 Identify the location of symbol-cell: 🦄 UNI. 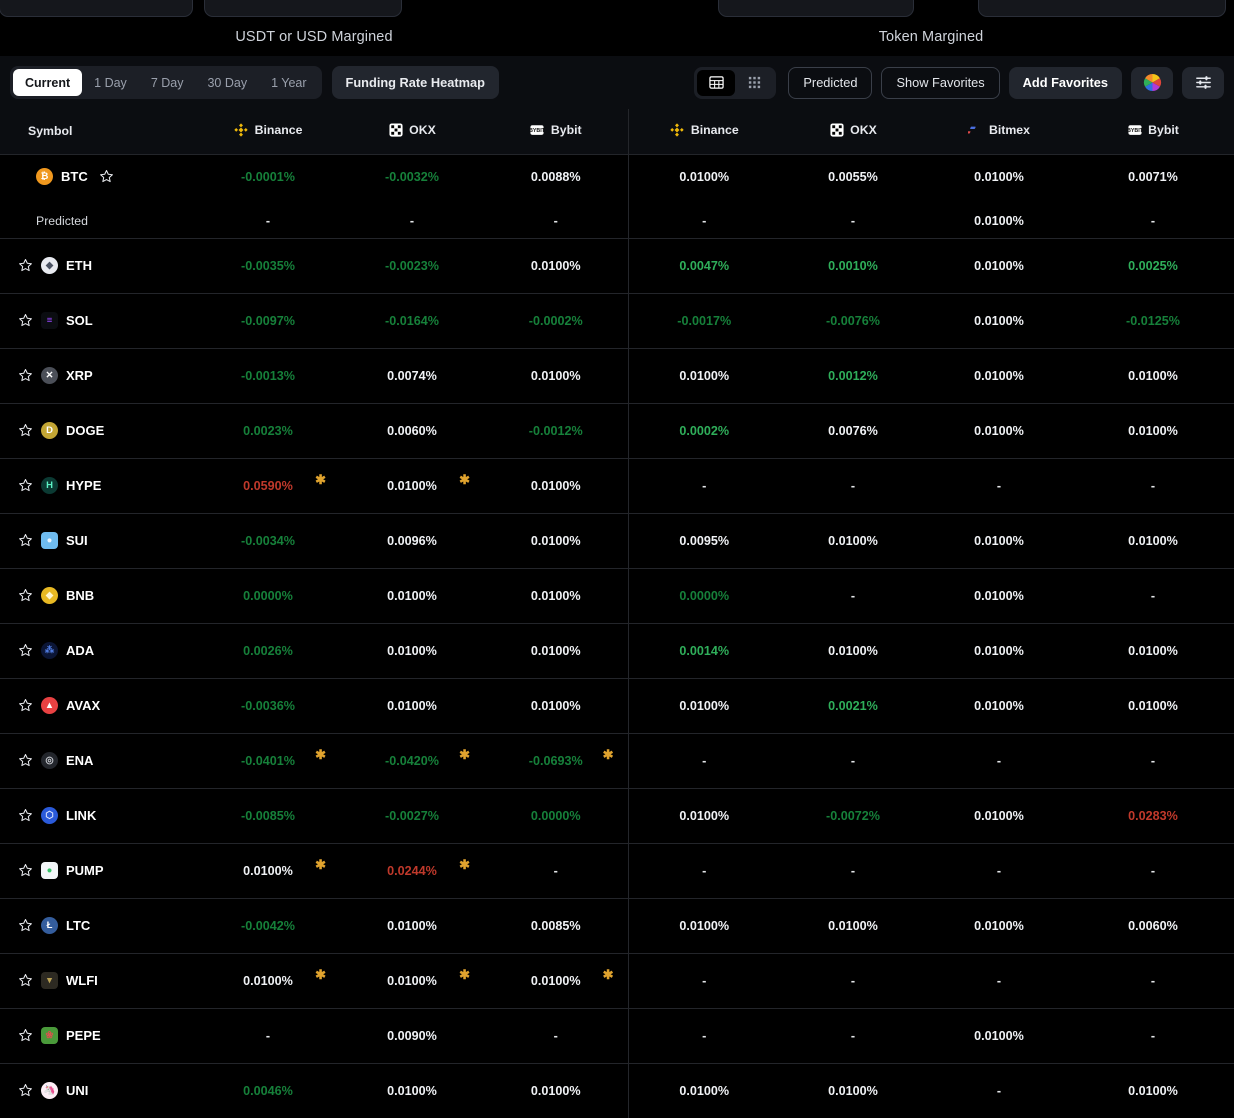
(98, 1090).